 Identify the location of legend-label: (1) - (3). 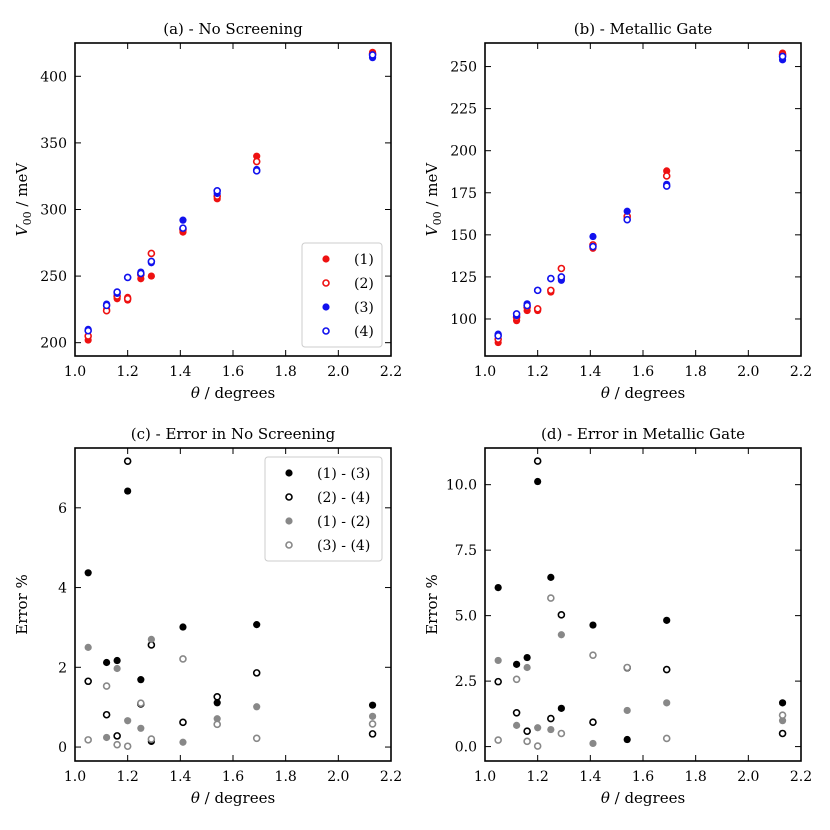
(343, 474).